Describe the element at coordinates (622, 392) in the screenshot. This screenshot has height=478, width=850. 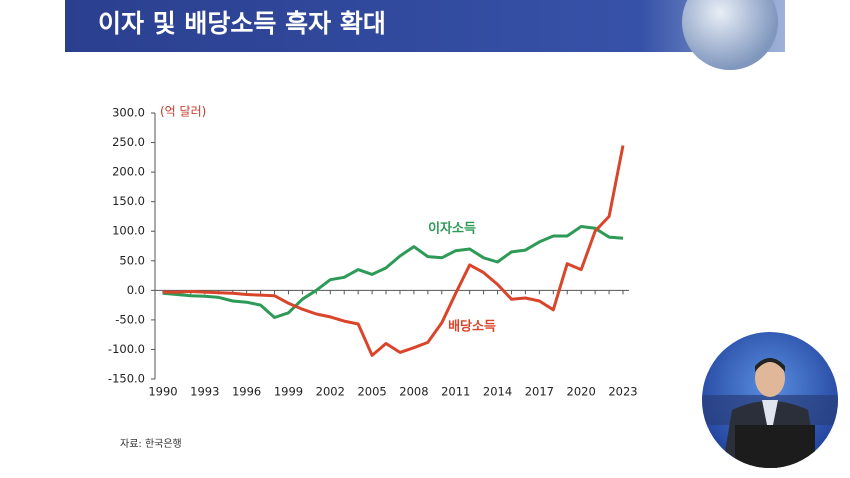
I see `x-tick-label: 2023` at that location.